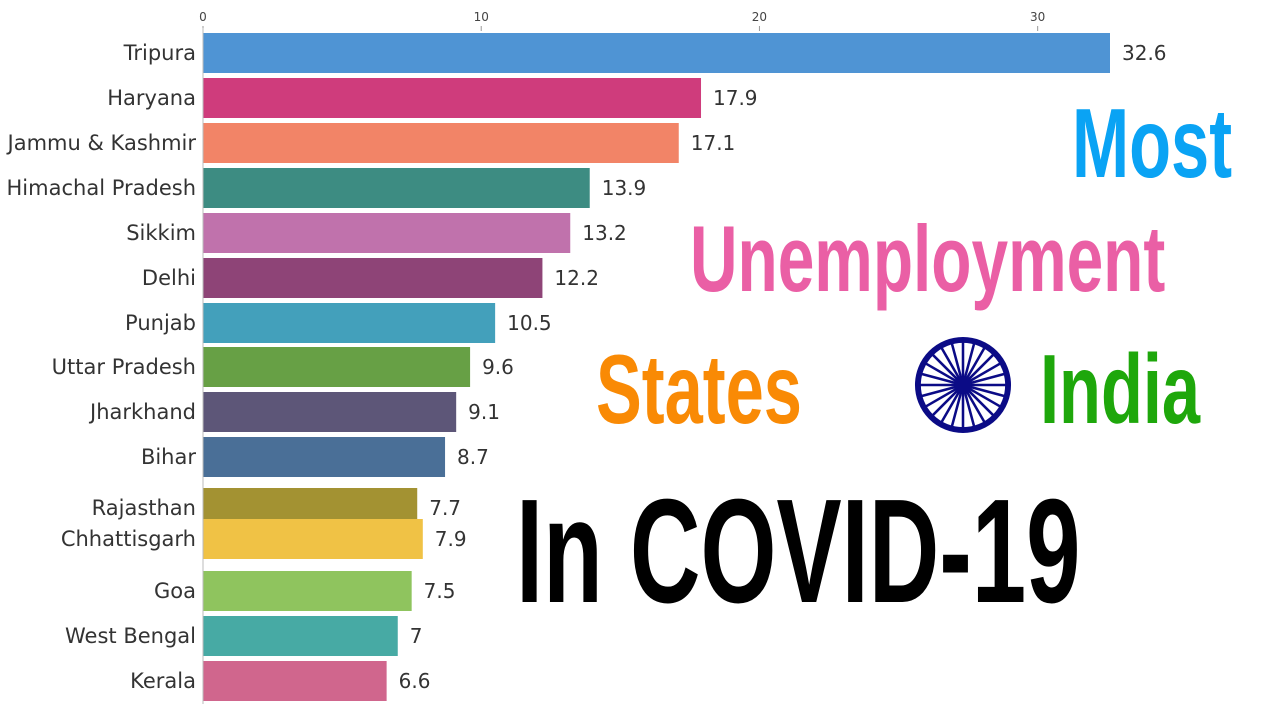 This screenshot has height=720, width=1280. What do you see at coordinates (440, 591) in the screenshot?
I see `value-label: 7.5` at bounding box center [440, 591].